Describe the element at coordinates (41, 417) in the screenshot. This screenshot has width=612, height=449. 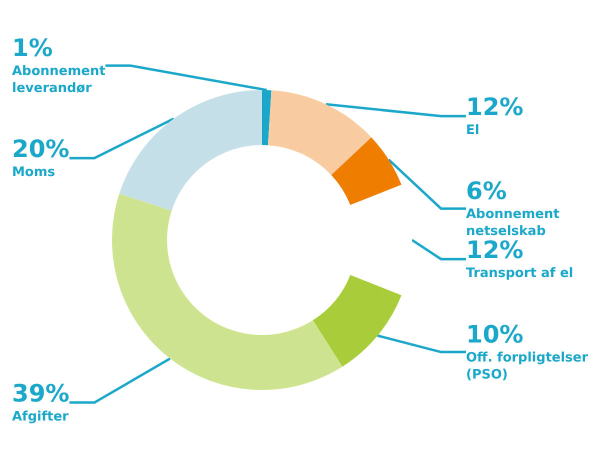
I see `slice-label: Afgifter` at that location.